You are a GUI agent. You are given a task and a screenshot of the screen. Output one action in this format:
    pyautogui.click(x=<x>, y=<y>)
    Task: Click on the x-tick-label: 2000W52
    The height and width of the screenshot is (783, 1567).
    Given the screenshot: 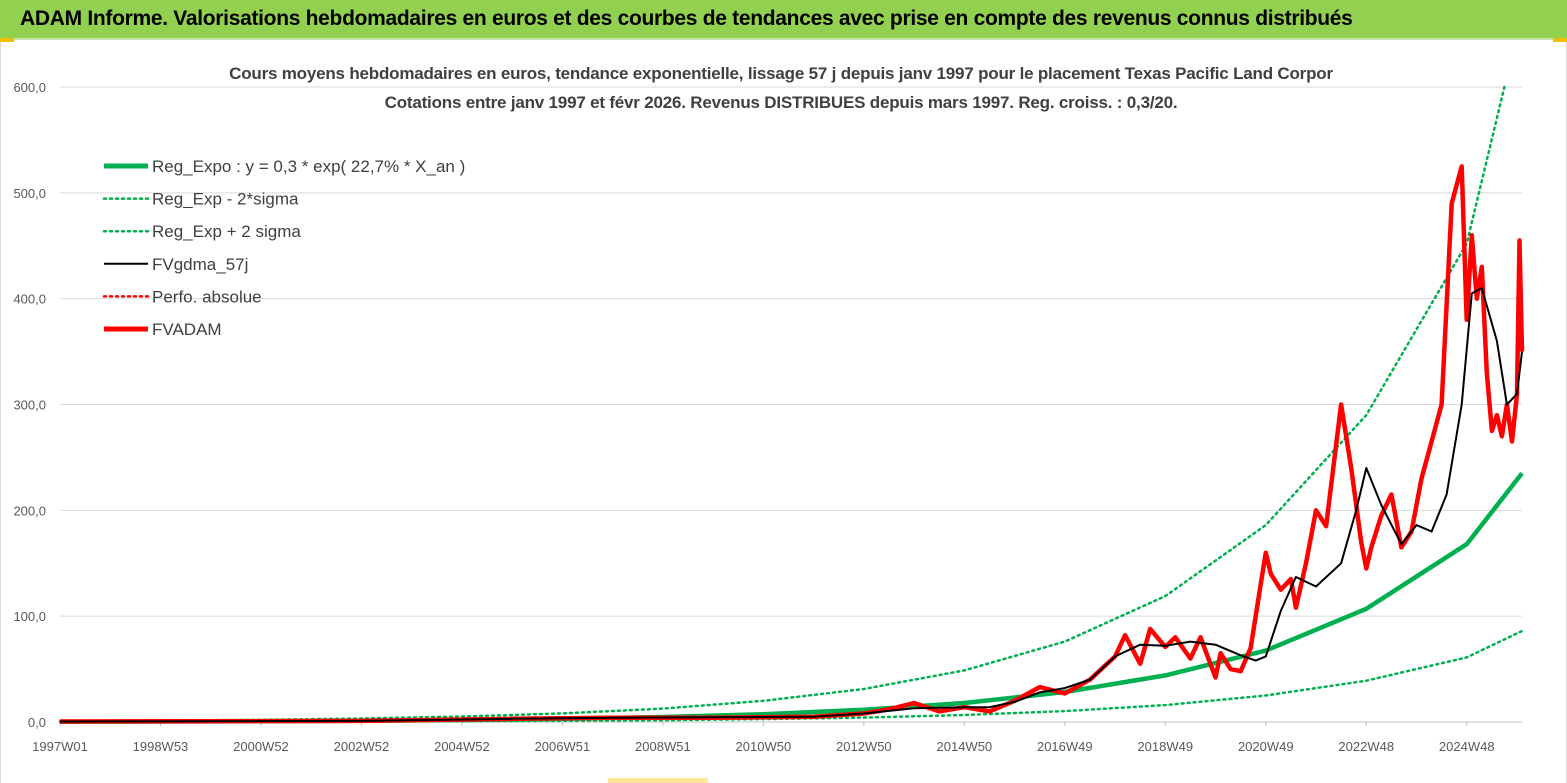 What is the action you would take?
    pyautogui.click(x=261, y=746)
    